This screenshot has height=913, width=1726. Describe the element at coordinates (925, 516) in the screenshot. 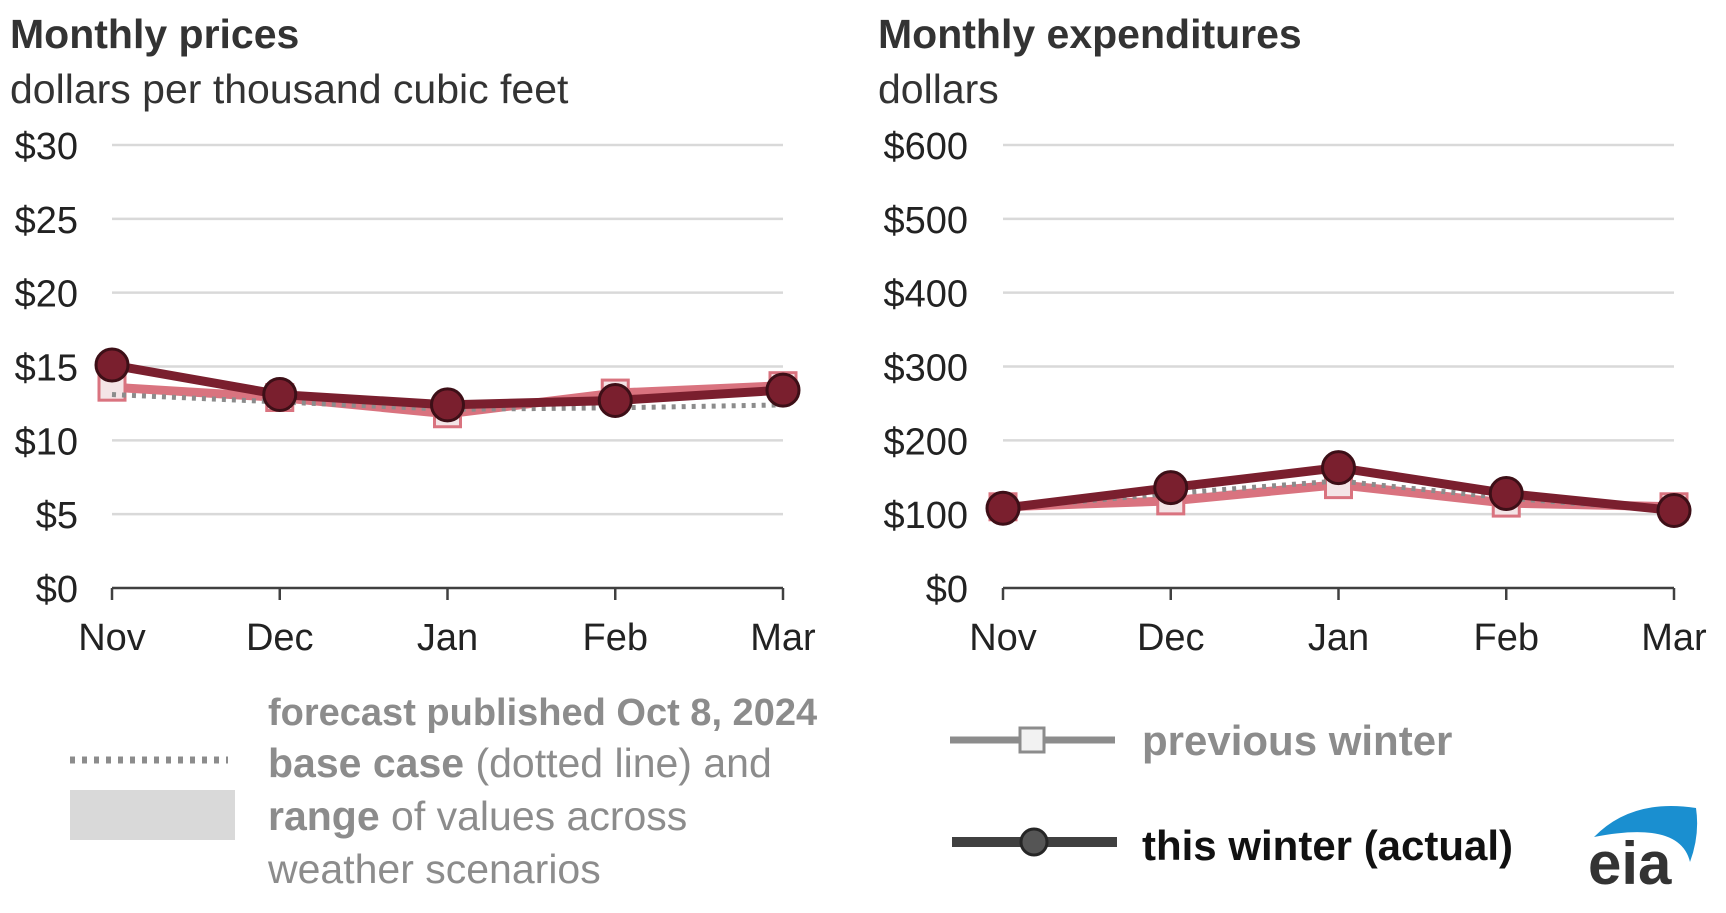

I see `y-tick-label: $100` at that location.